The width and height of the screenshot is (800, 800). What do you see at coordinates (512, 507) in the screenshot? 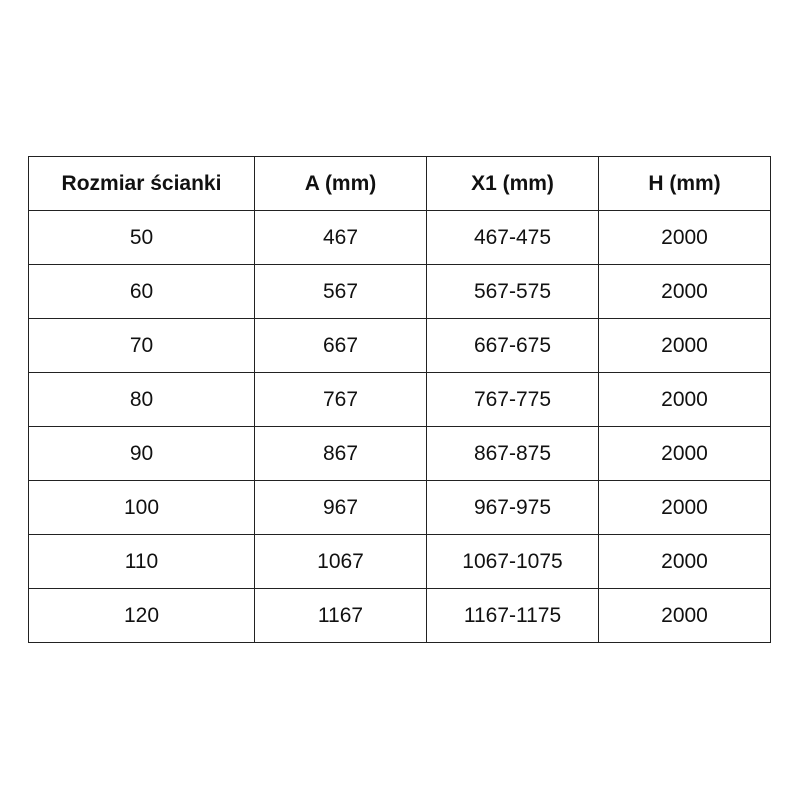
I see `table-cell: 967-975` at bounding box center [512, 507].